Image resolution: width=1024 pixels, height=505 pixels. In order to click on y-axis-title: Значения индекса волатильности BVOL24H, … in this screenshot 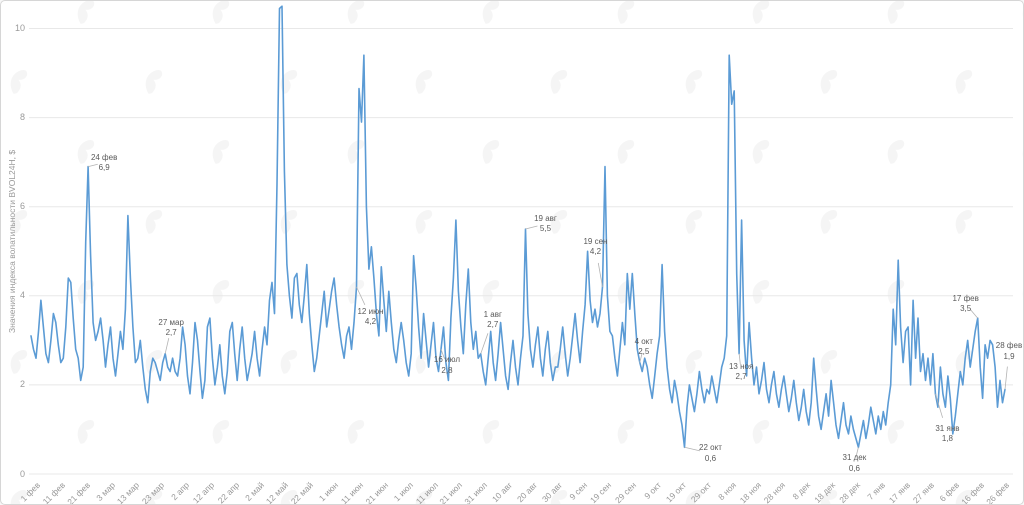, I will do `click(12, 241)`.